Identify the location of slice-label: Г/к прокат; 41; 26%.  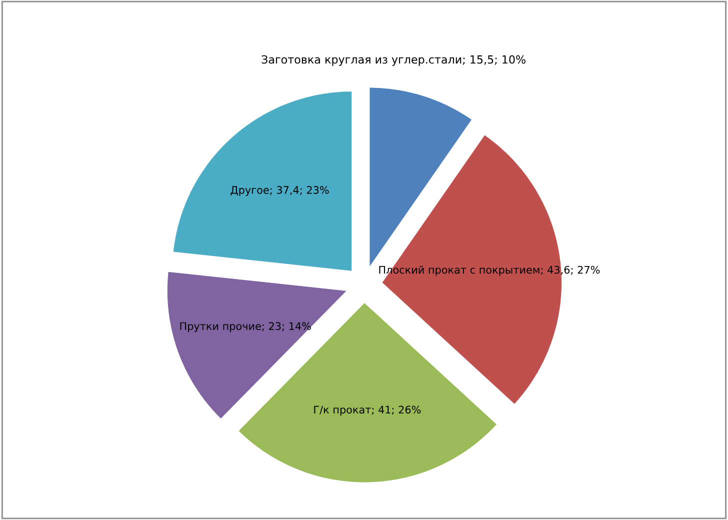
(367, 411).